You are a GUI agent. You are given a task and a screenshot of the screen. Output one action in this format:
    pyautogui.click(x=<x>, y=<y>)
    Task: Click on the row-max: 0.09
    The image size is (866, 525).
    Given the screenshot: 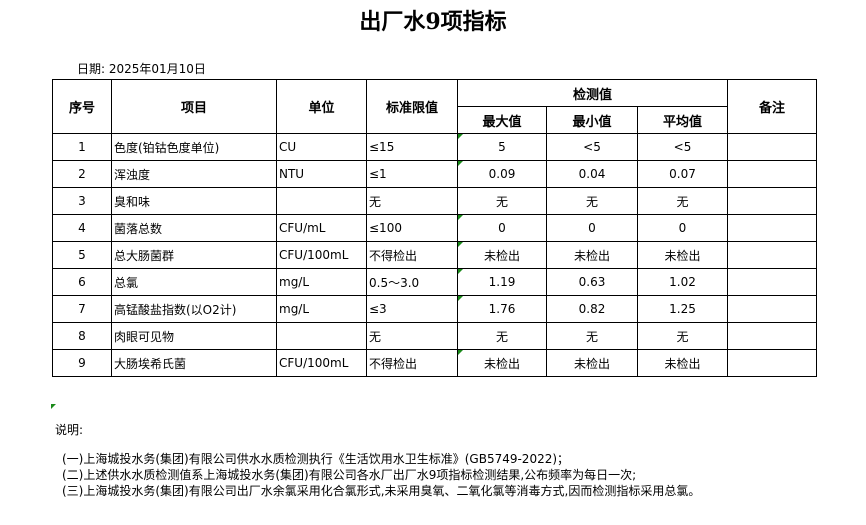 What is the action you would take?
    pyautogui.click(x=502, y=174)
    